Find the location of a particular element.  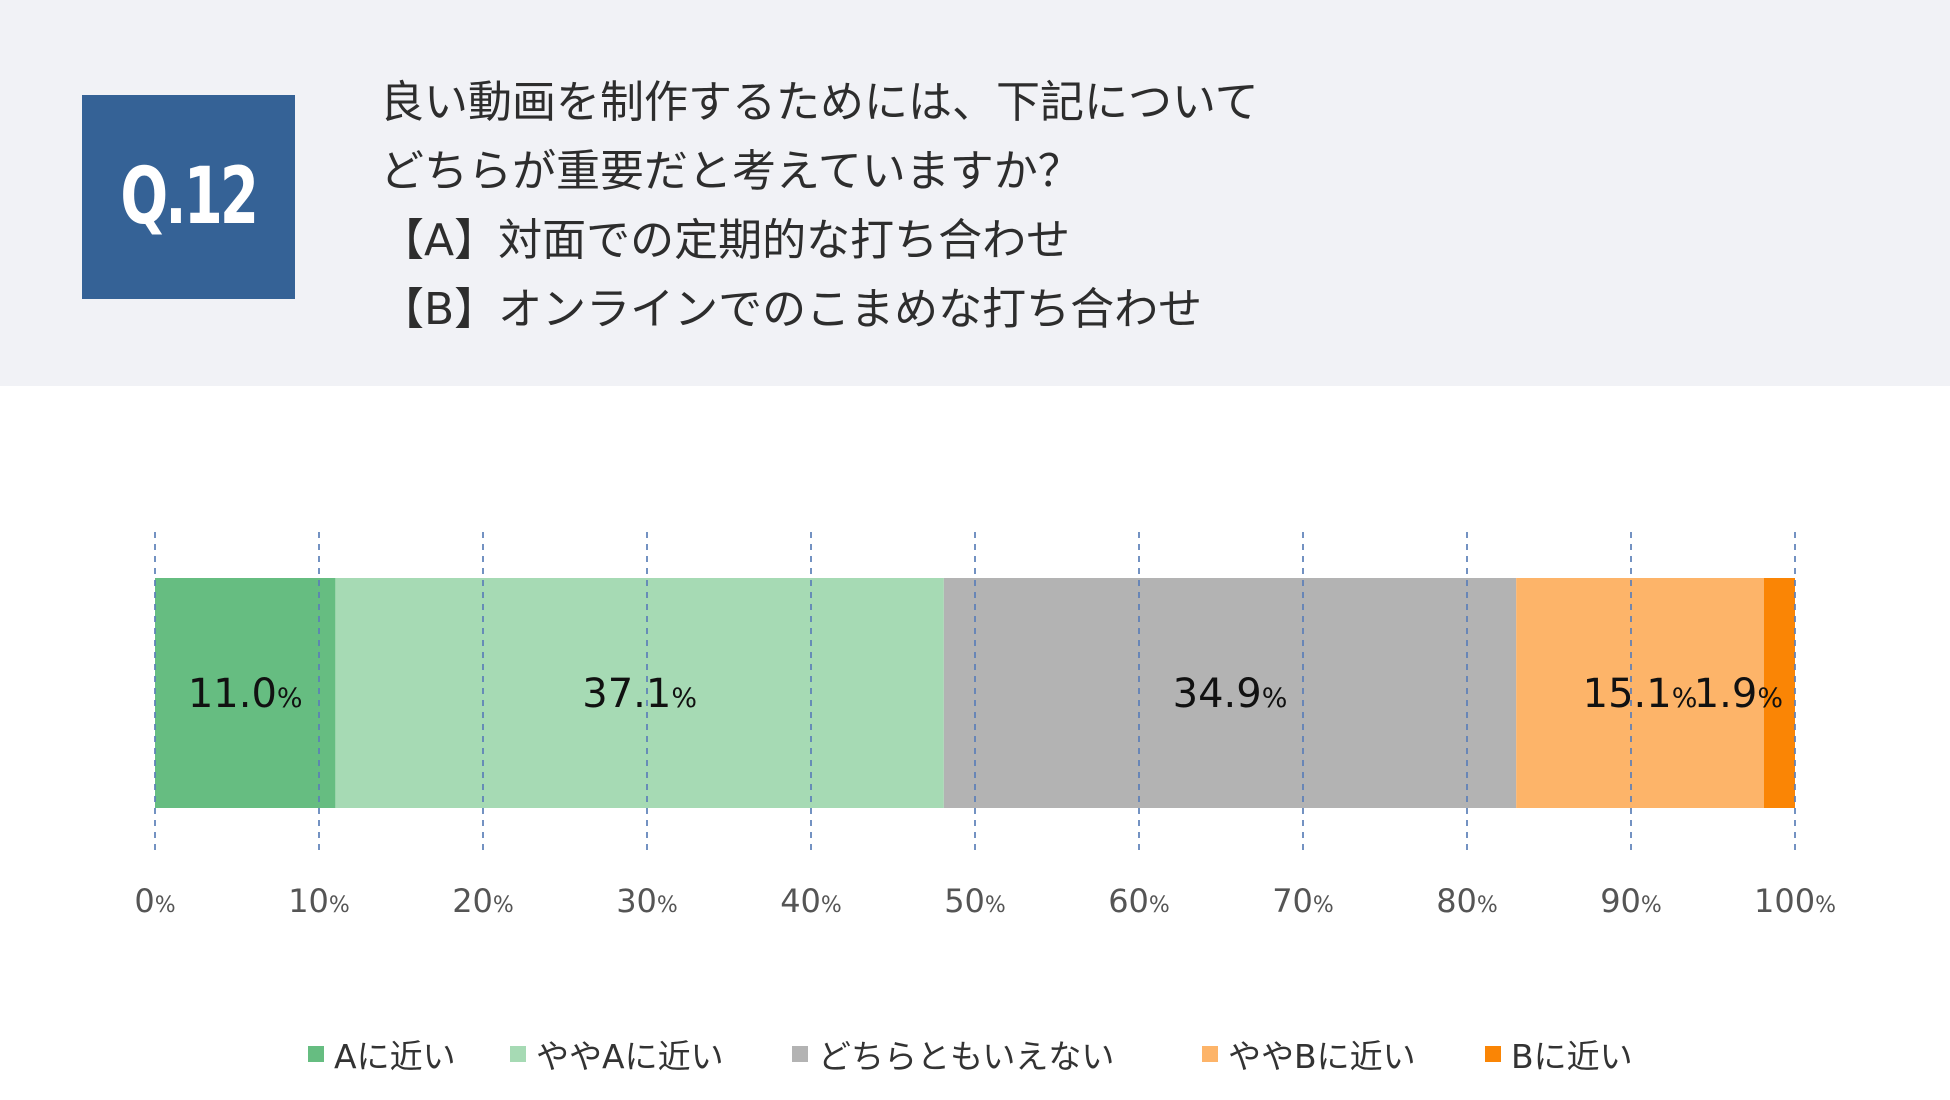

legend-item: ややAに近い is located at coordinates (617, 1054).